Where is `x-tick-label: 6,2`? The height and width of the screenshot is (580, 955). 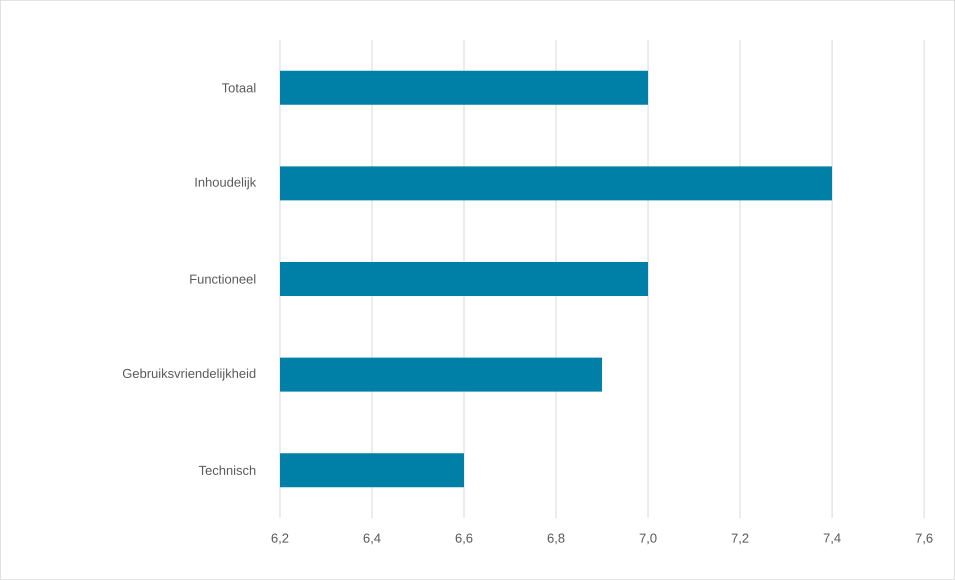 x-tick-label: 6,2 is located at coordinates (280, 539).